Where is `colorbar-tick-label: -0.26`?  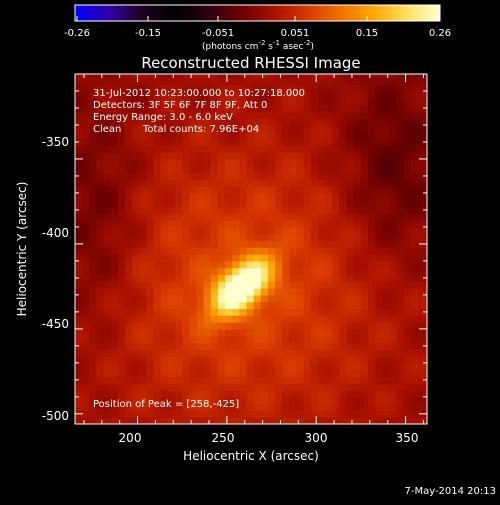
colorbar-tick-label: -0.26 is located at coordinates (77, 33).